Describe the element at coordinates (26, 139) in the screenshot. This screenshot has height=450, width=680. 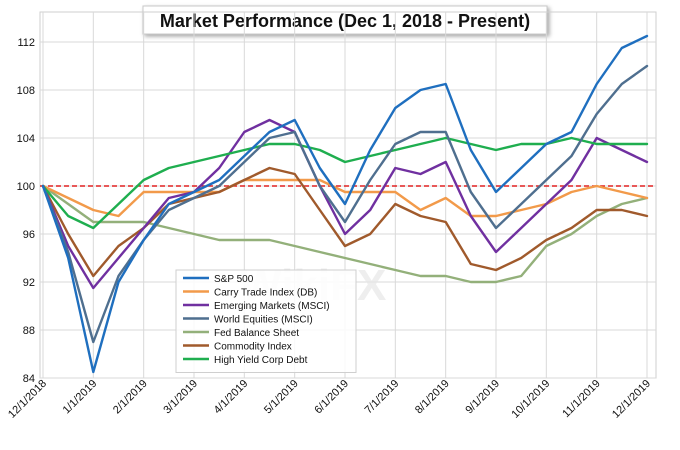
I see `y-tick-label: 104` at that location.